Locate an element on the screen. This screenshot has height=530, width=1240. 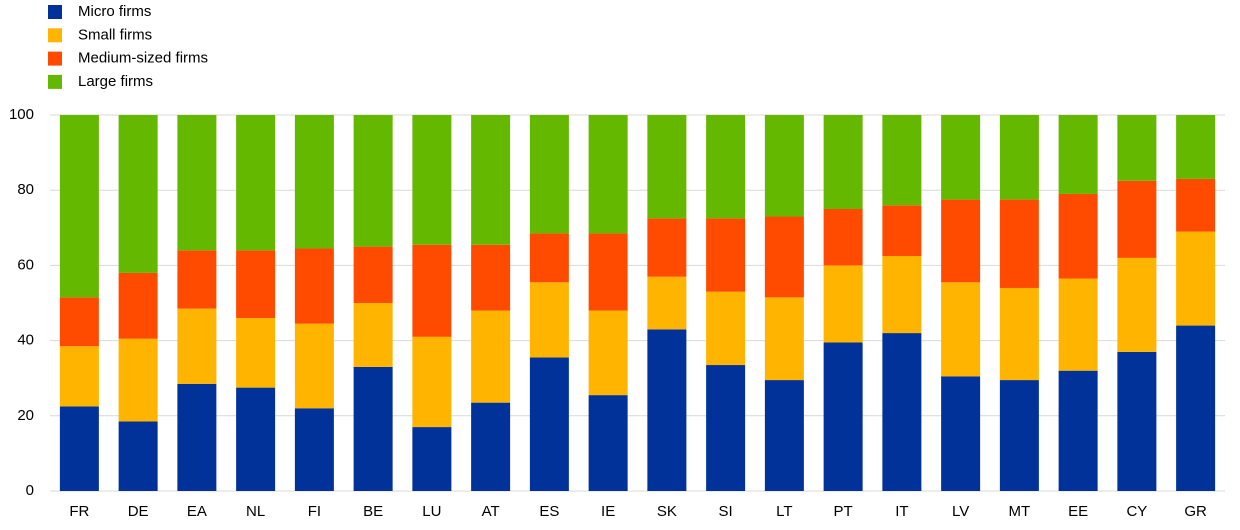
legend-label: Small firms is located at coordinates (115, 34).